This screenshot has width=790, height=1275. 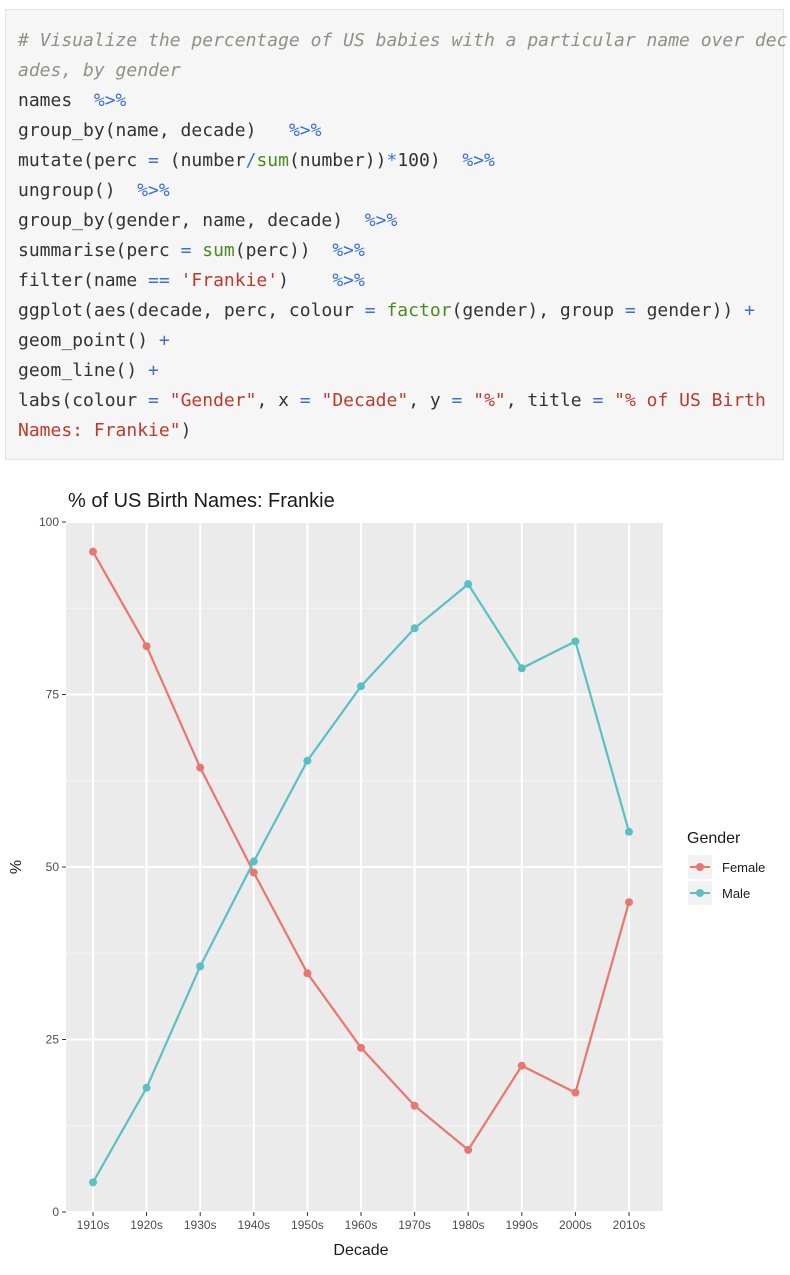 I want to click on code-token: mutate(perc, so click(x=83, y=160).